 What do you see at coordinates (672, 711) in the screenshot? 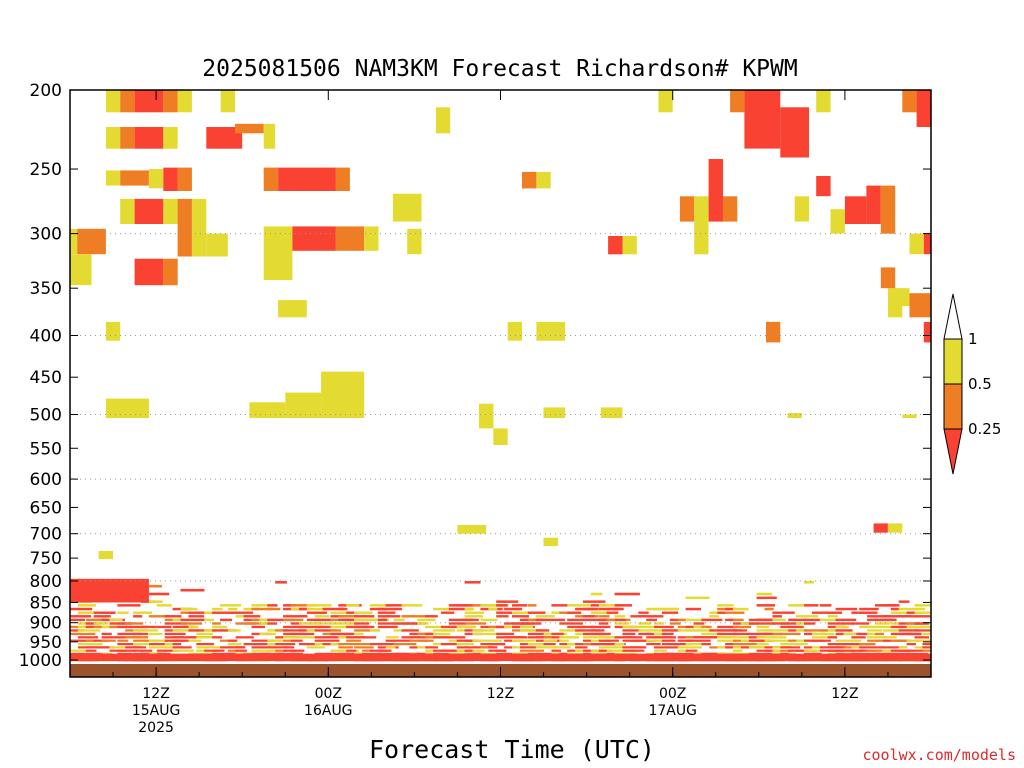
I see `x-tick-label: 17AUG` at bounding box center [672, 711].